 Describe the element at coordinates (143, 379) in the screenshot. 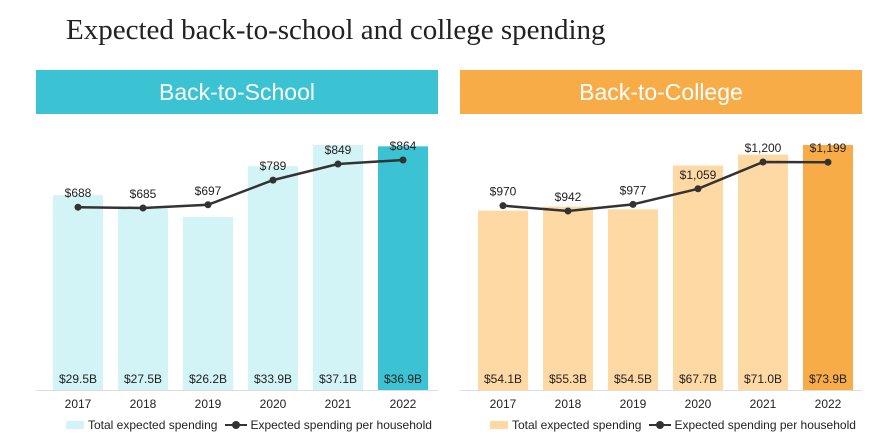

I see `bar-value-label: $27.5B` at that location.